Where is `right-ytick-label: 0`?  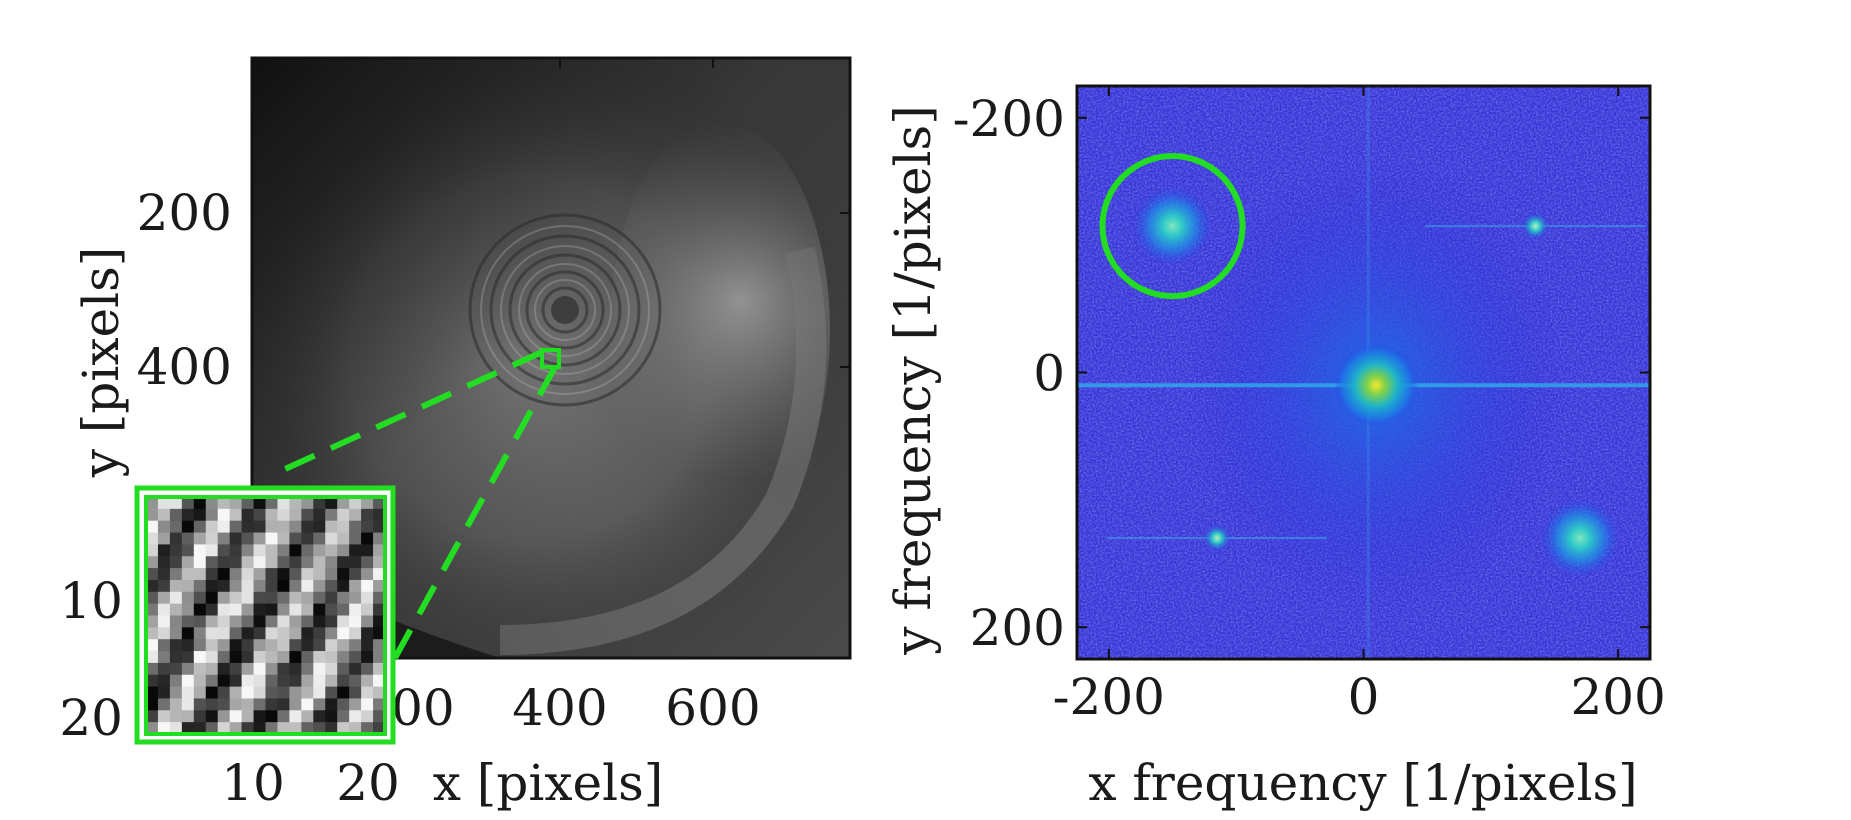
right-ytick-label: 0 is located at coordinates (1049, 374).